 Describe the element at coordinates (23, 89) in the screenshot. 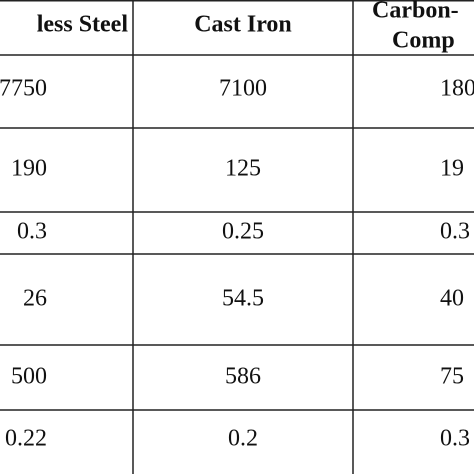

I see `table-cell: 7750` at that location.